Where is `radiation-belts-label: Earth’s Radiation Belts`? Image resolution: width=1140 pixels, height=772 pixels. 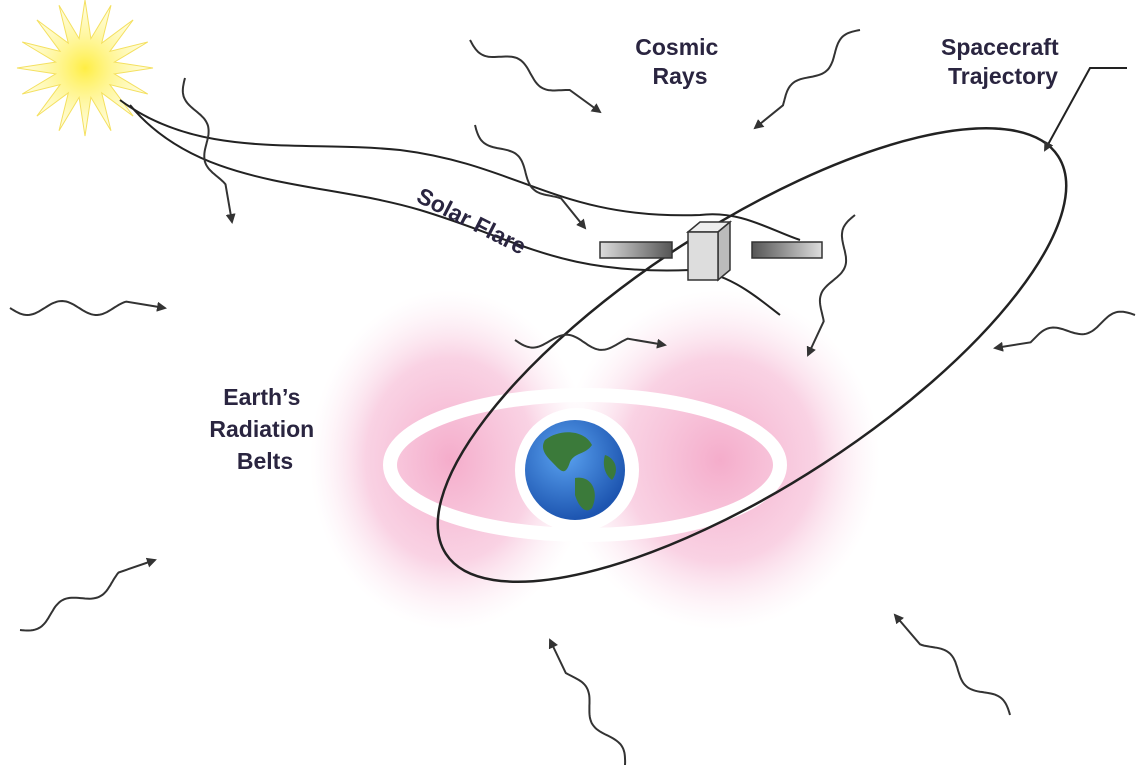
radiation-belts-label: Earth’s Radiation Belts is located at coordinates (264, 429).